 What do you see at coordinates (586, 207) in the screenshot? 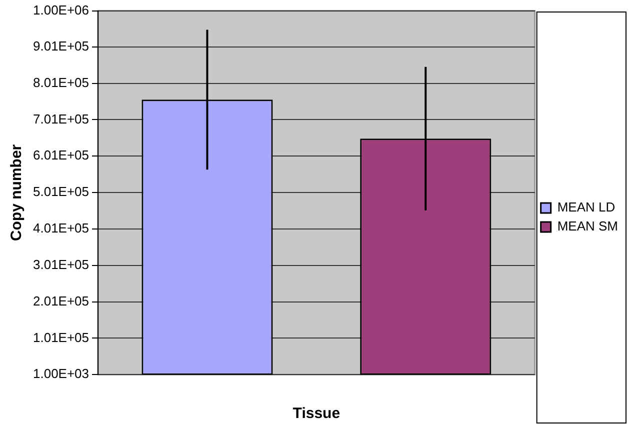
I see `legend-label: MEAN LD` at bounding box center [586, 207].